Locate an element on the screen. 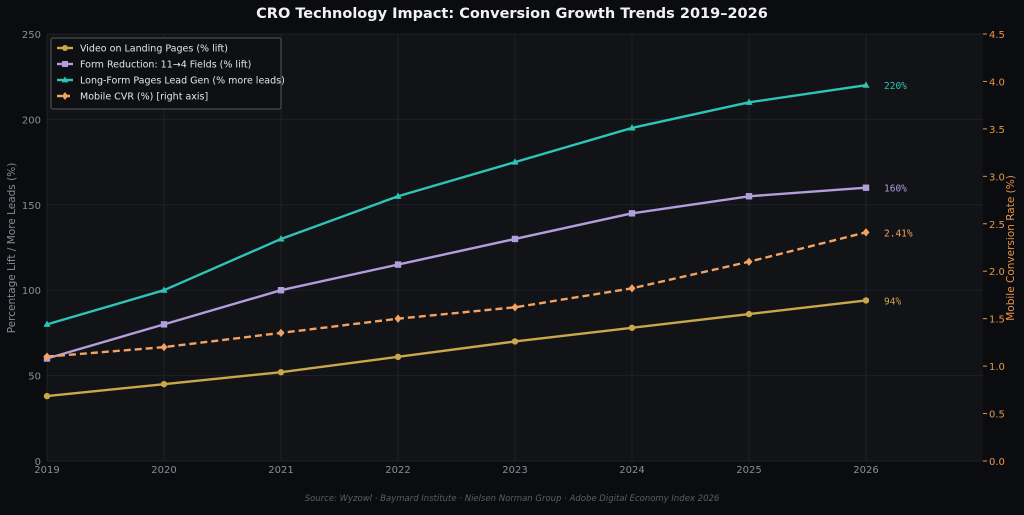 The width and height of the screenshot is (1024, 515). x-tick-label: 2021 is located at coordinates (280, 470).